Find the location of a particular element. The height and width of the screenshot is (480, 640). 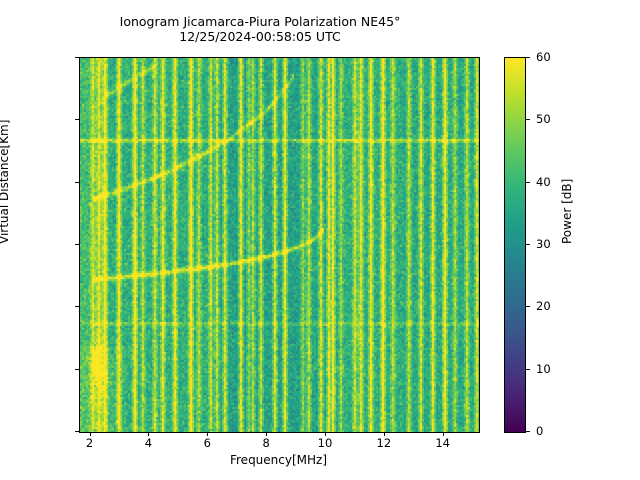

x-tick-label: 8 is located at coordinates (266, 443).